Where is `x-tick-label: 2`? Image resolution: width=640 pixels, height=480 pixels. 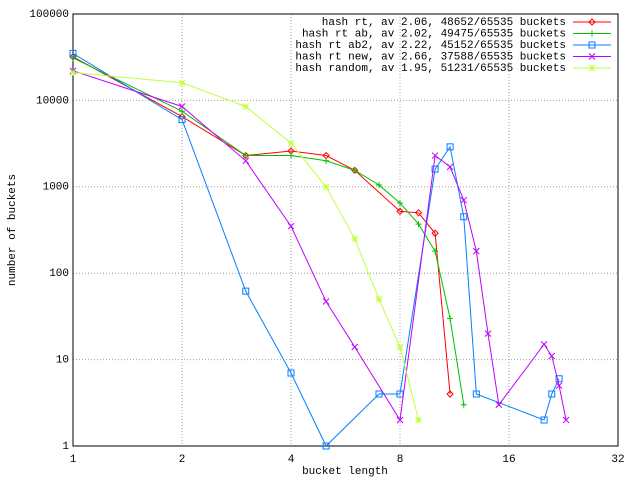 x-tick-label: 2 is located at coordinates (182, 460).